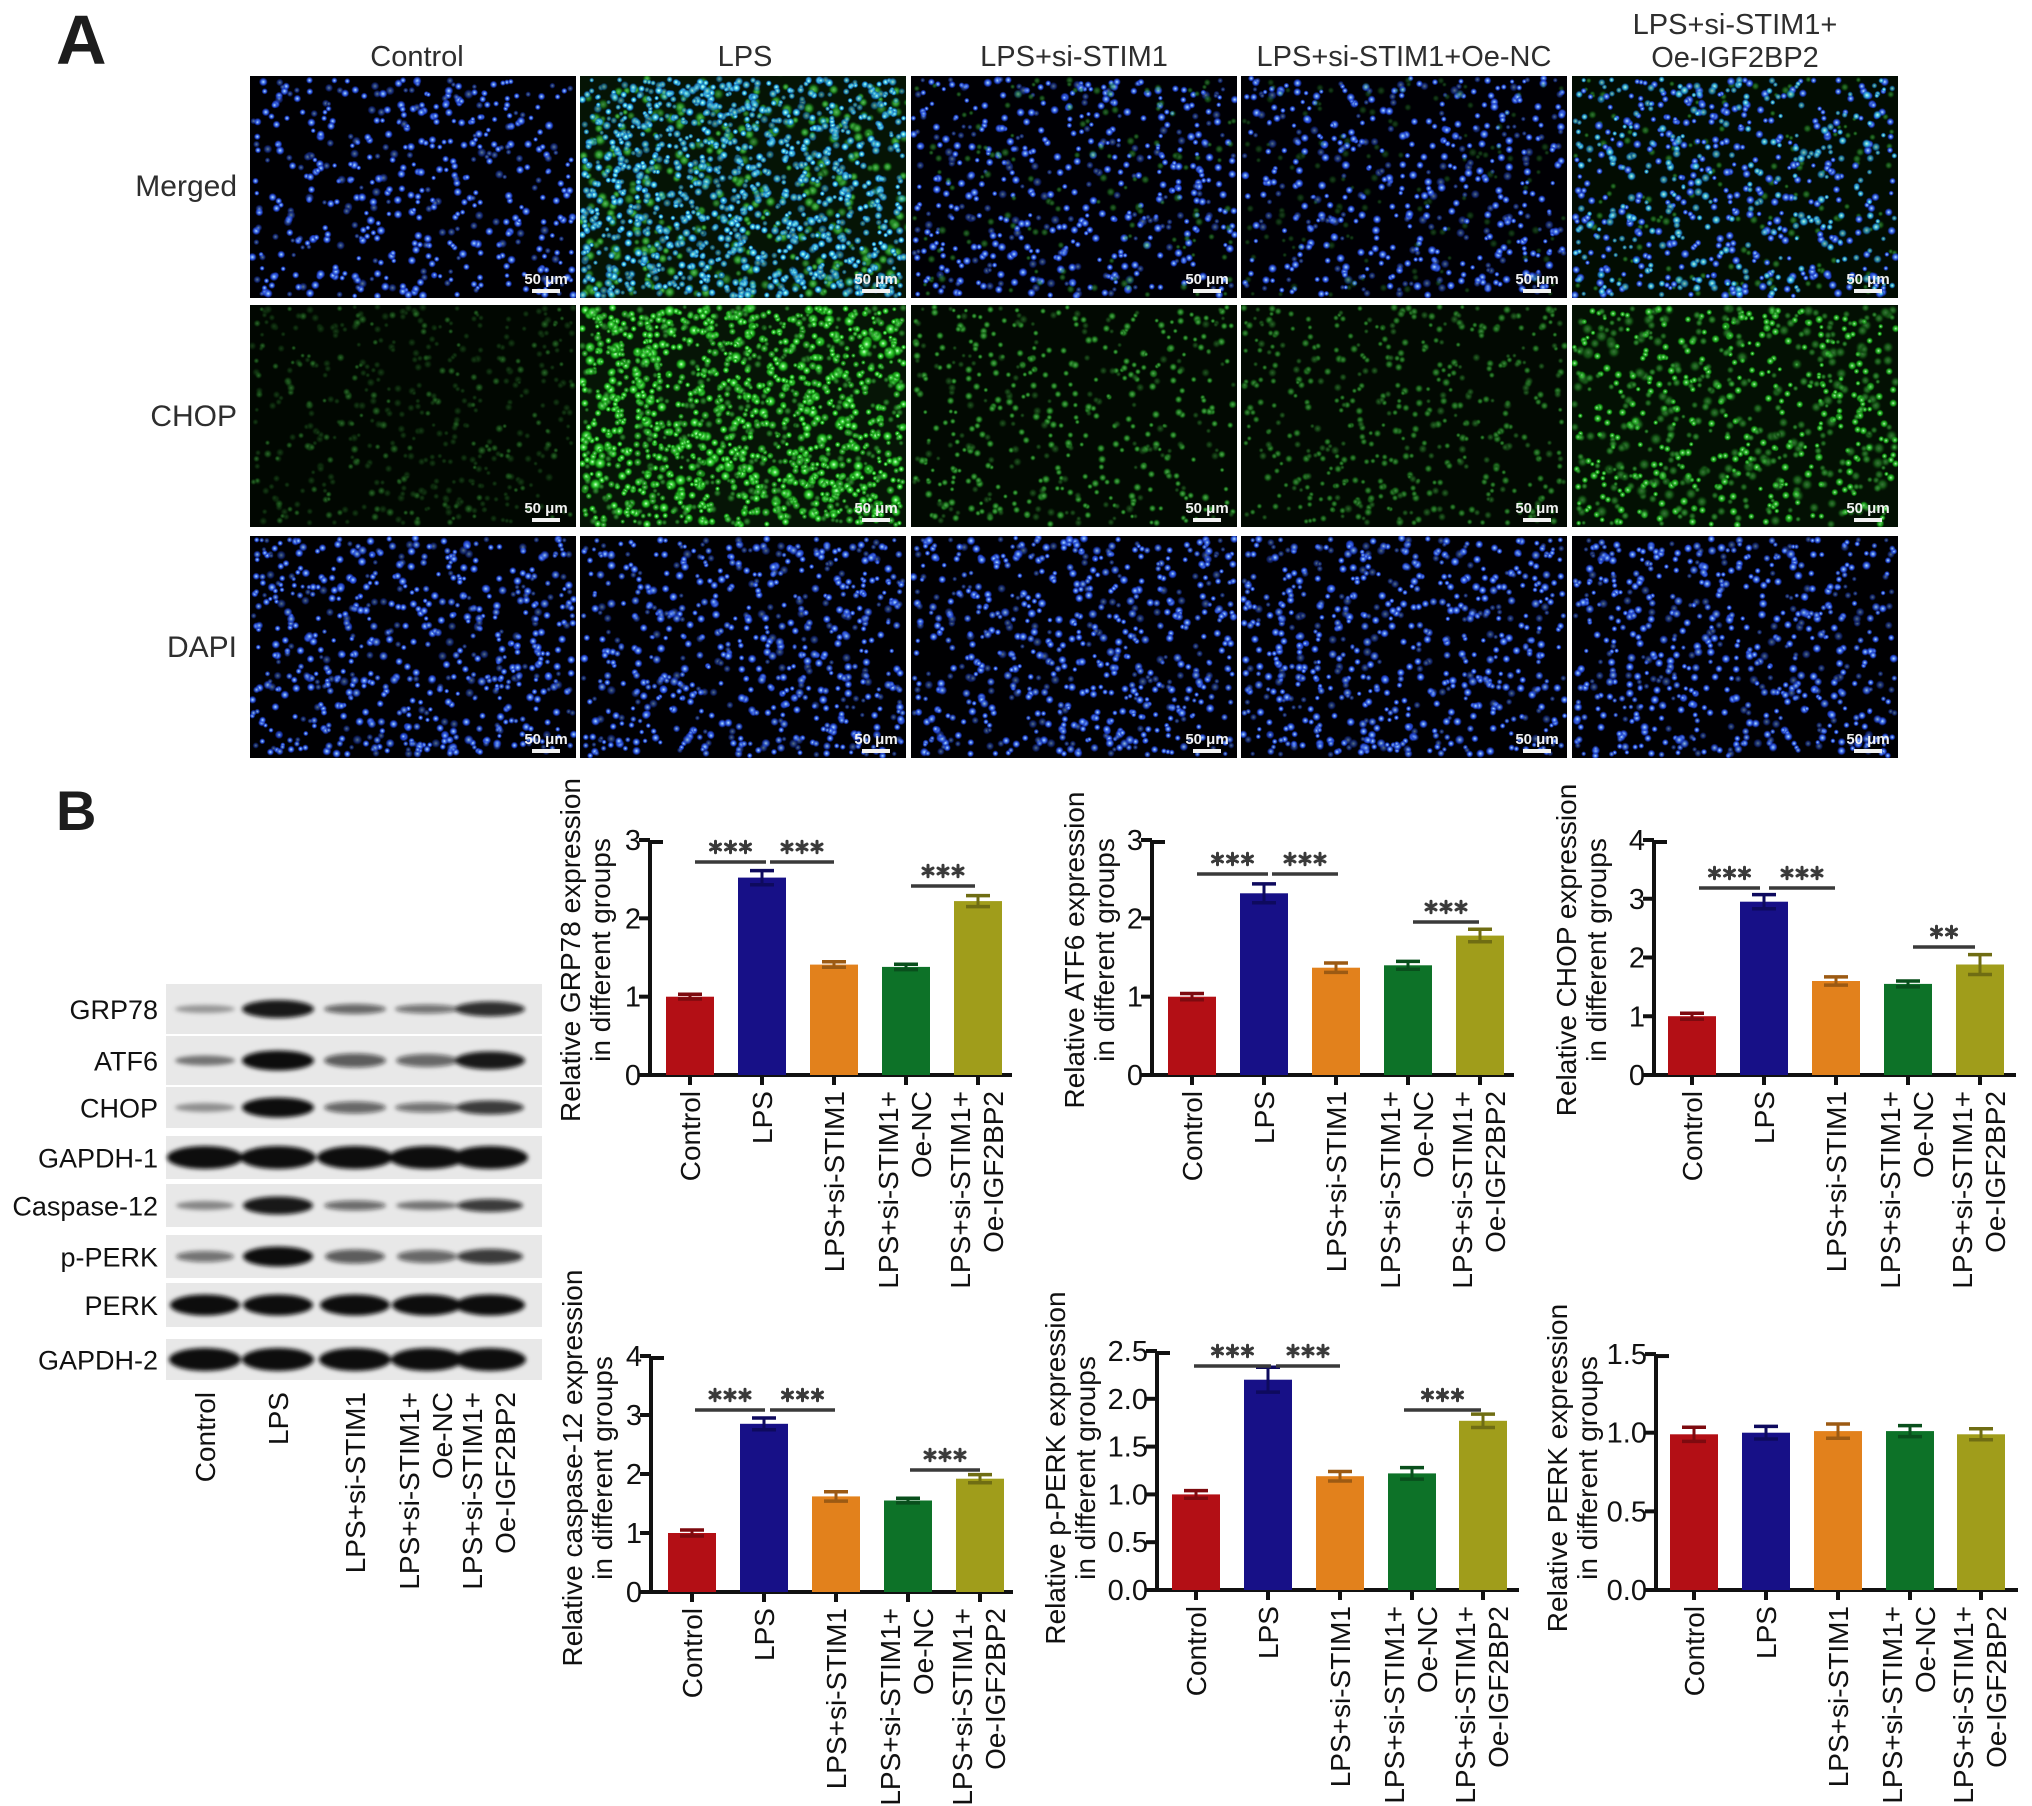 Image resolution: width=2032 pixels, height=1806 pixels. Describe the element at coordinates (81, 40) in the screenshot. I see `svg-text: A` at that location.